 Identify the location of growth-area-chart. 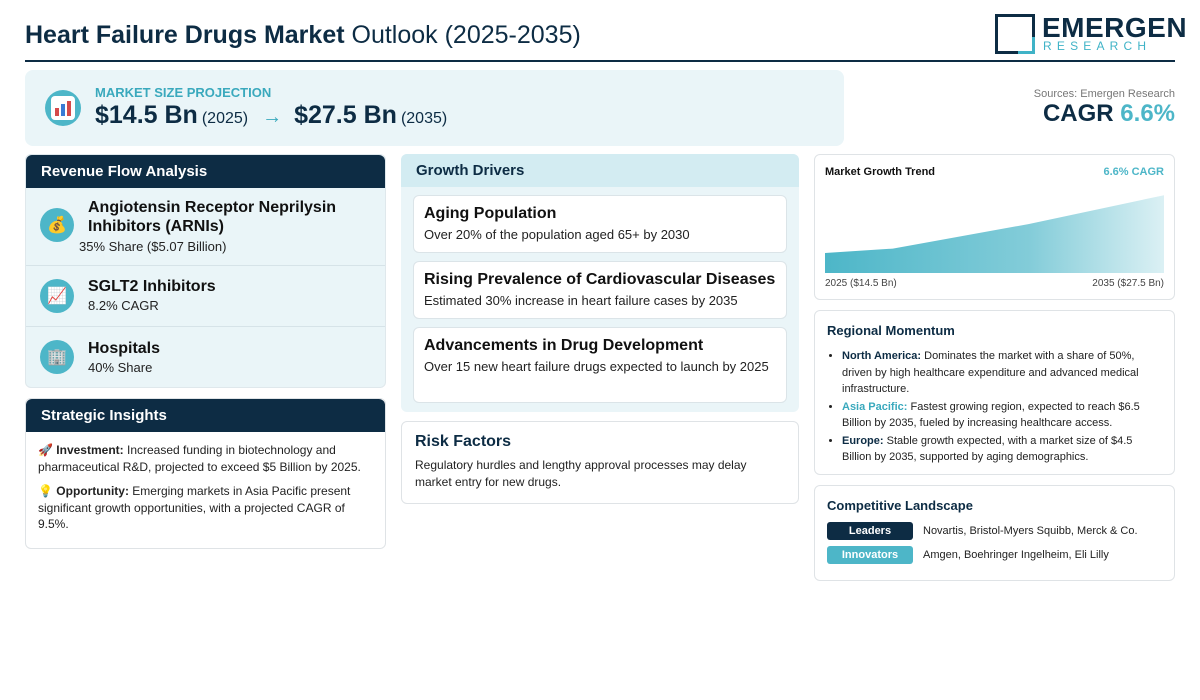
(994, 234).